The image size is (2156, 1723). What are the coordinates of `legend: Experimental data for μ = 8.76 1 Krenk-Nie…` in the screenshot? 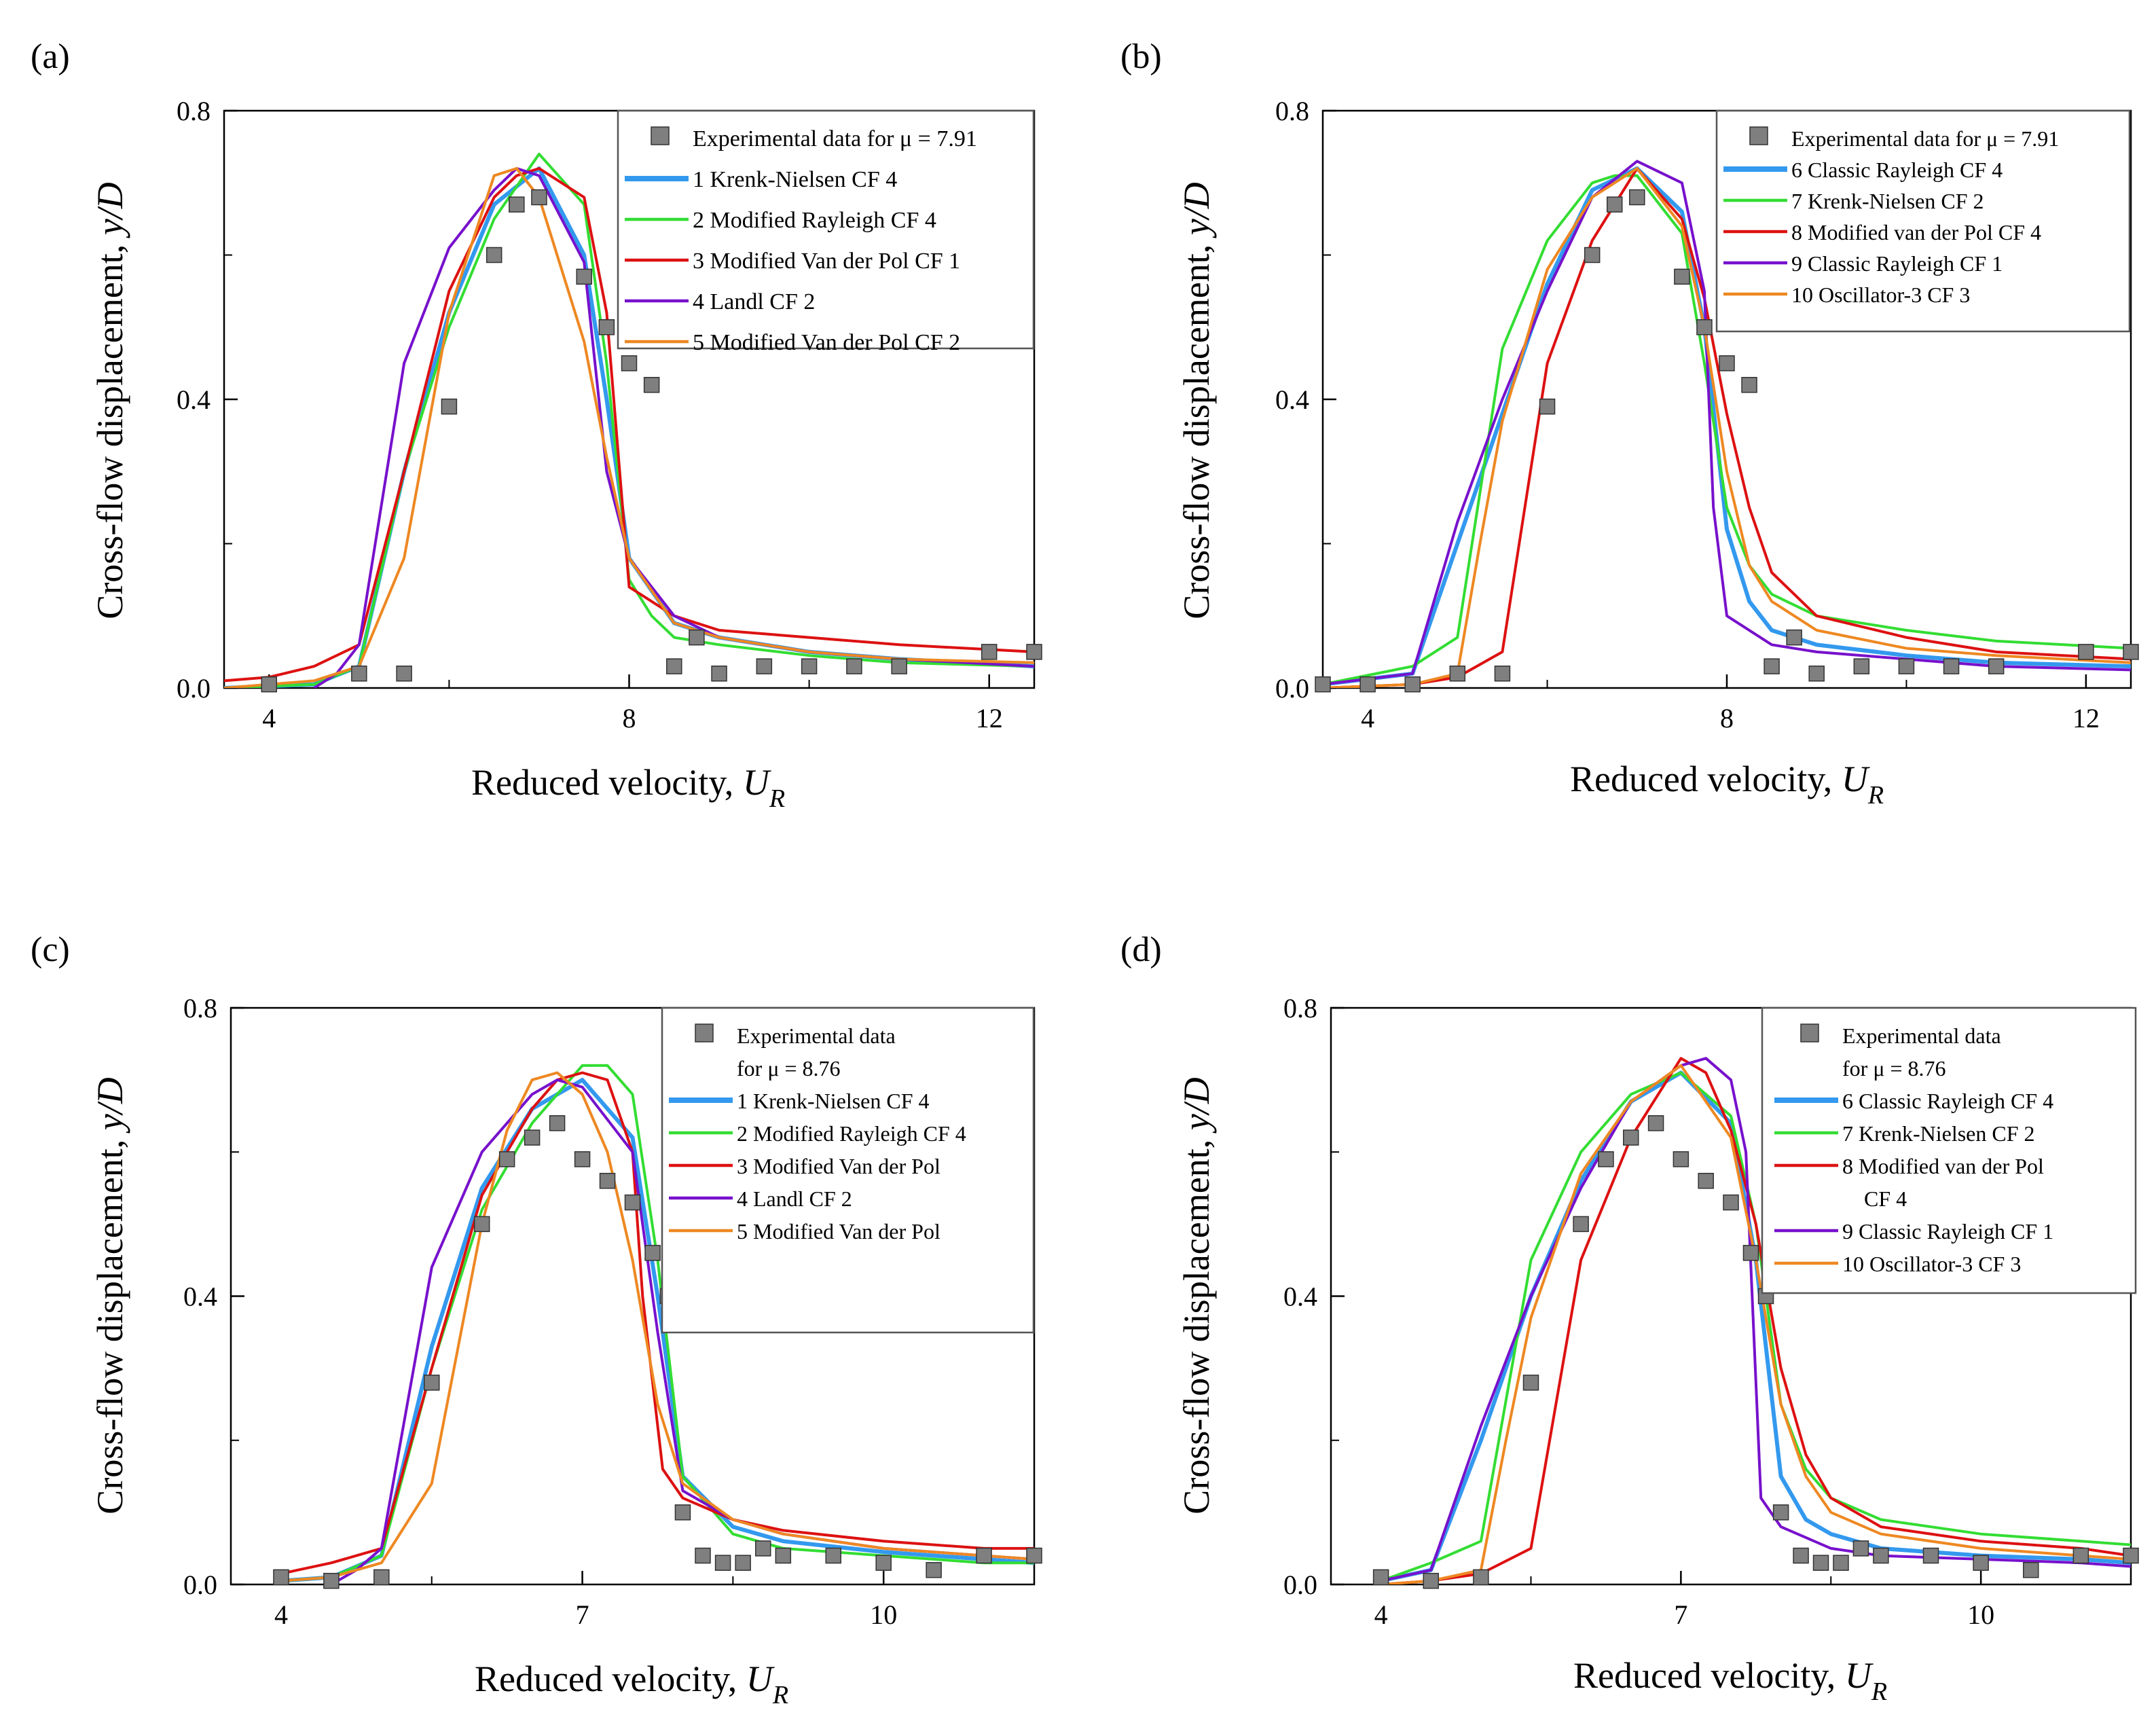 It's located at (848, 1170).